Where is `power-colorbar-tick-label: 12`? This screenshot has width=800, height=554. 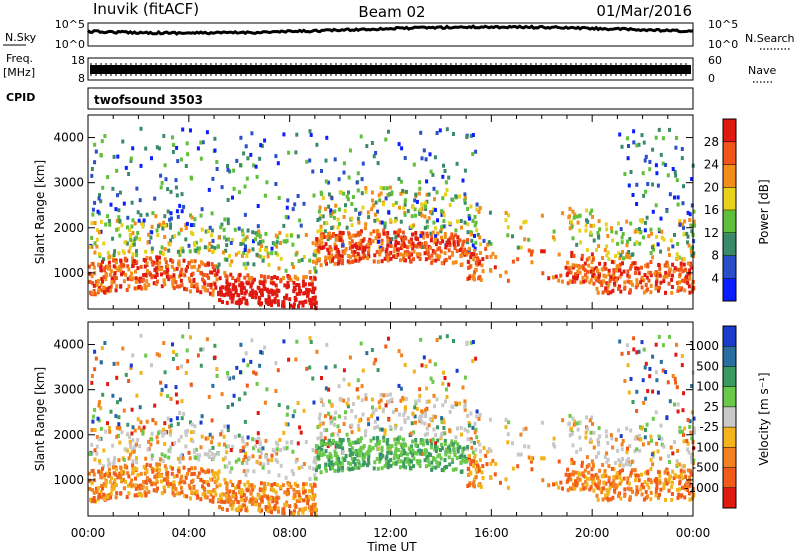
power-colorbar-tick-label: 12 is located at coordinates (711, 233).